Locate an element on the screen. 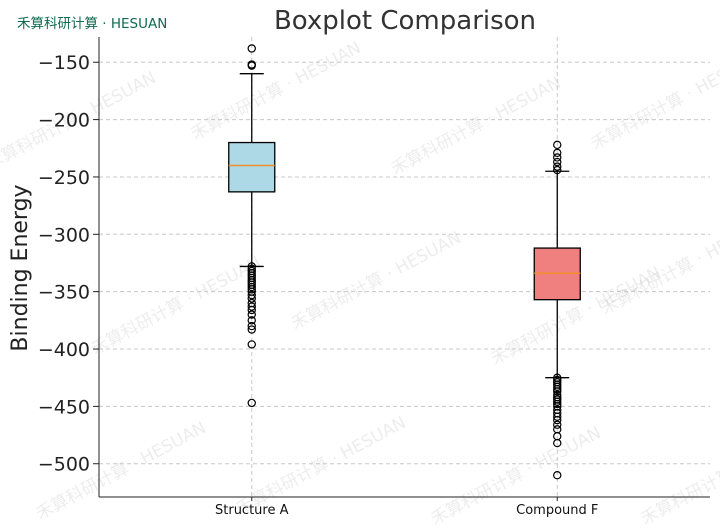 The width and height of the screenshot is (720, 532). y-axis-label: Binding Energy is located at coordinates (20, 267).